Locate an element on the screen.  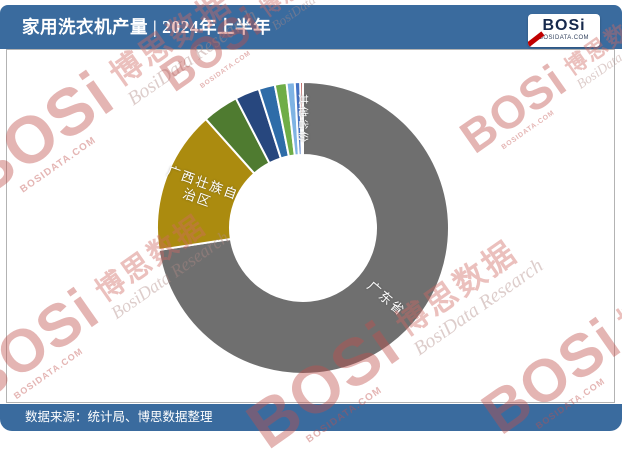
header-bar: 家用洗衣机产量 | 2024年上半年 BOSi BOSIDATA.COM is located at coordinates (311, 27).